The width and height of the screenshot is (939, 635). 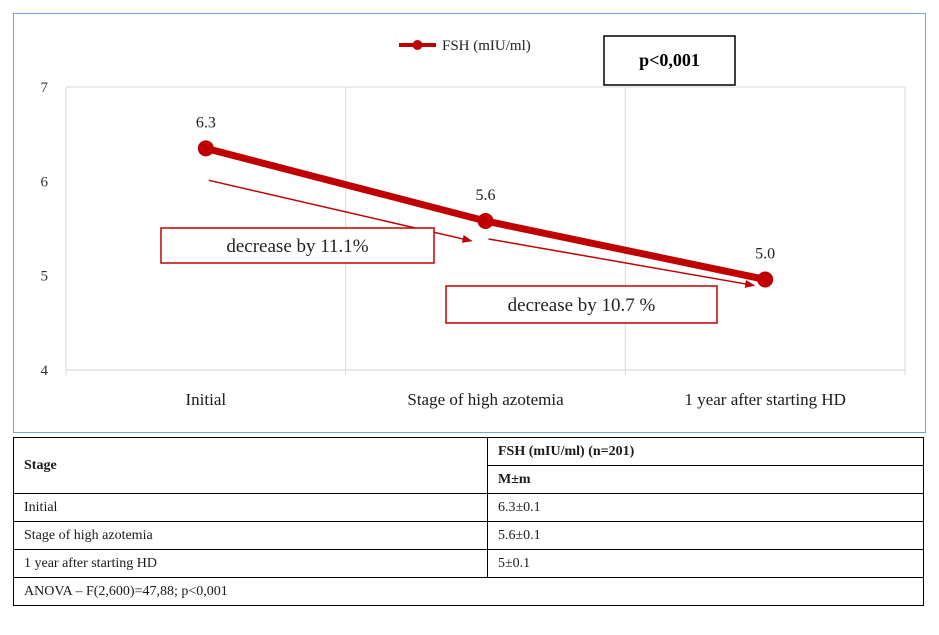 I want to click on table-row: 1 year after starting HD 5±0.1, so click(x=468, y=563).